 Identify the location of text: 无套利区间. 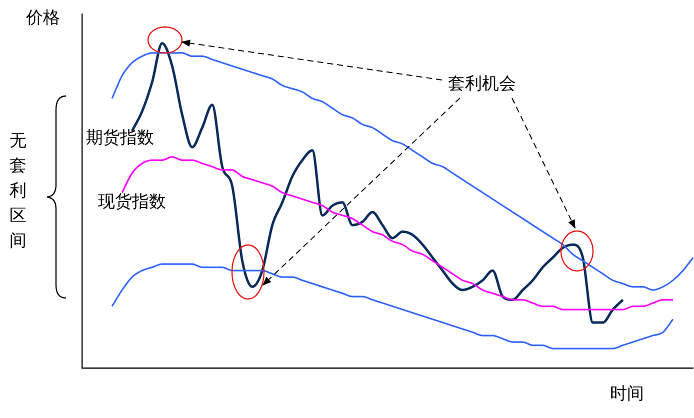
(18, 191).